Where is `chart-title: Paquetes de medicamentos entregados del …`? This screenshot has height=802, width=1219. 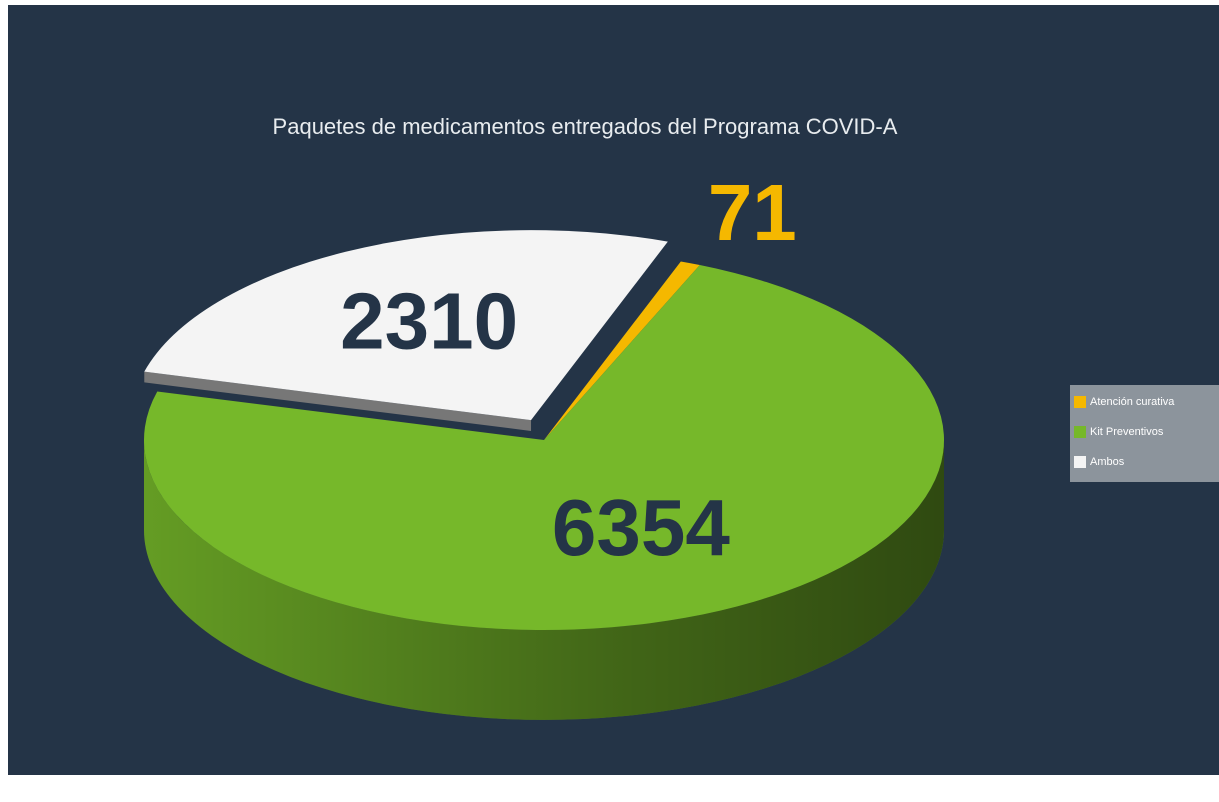
chart-title: Paquetes de medicamentos entregados del … is located at coordinates (585, 126).